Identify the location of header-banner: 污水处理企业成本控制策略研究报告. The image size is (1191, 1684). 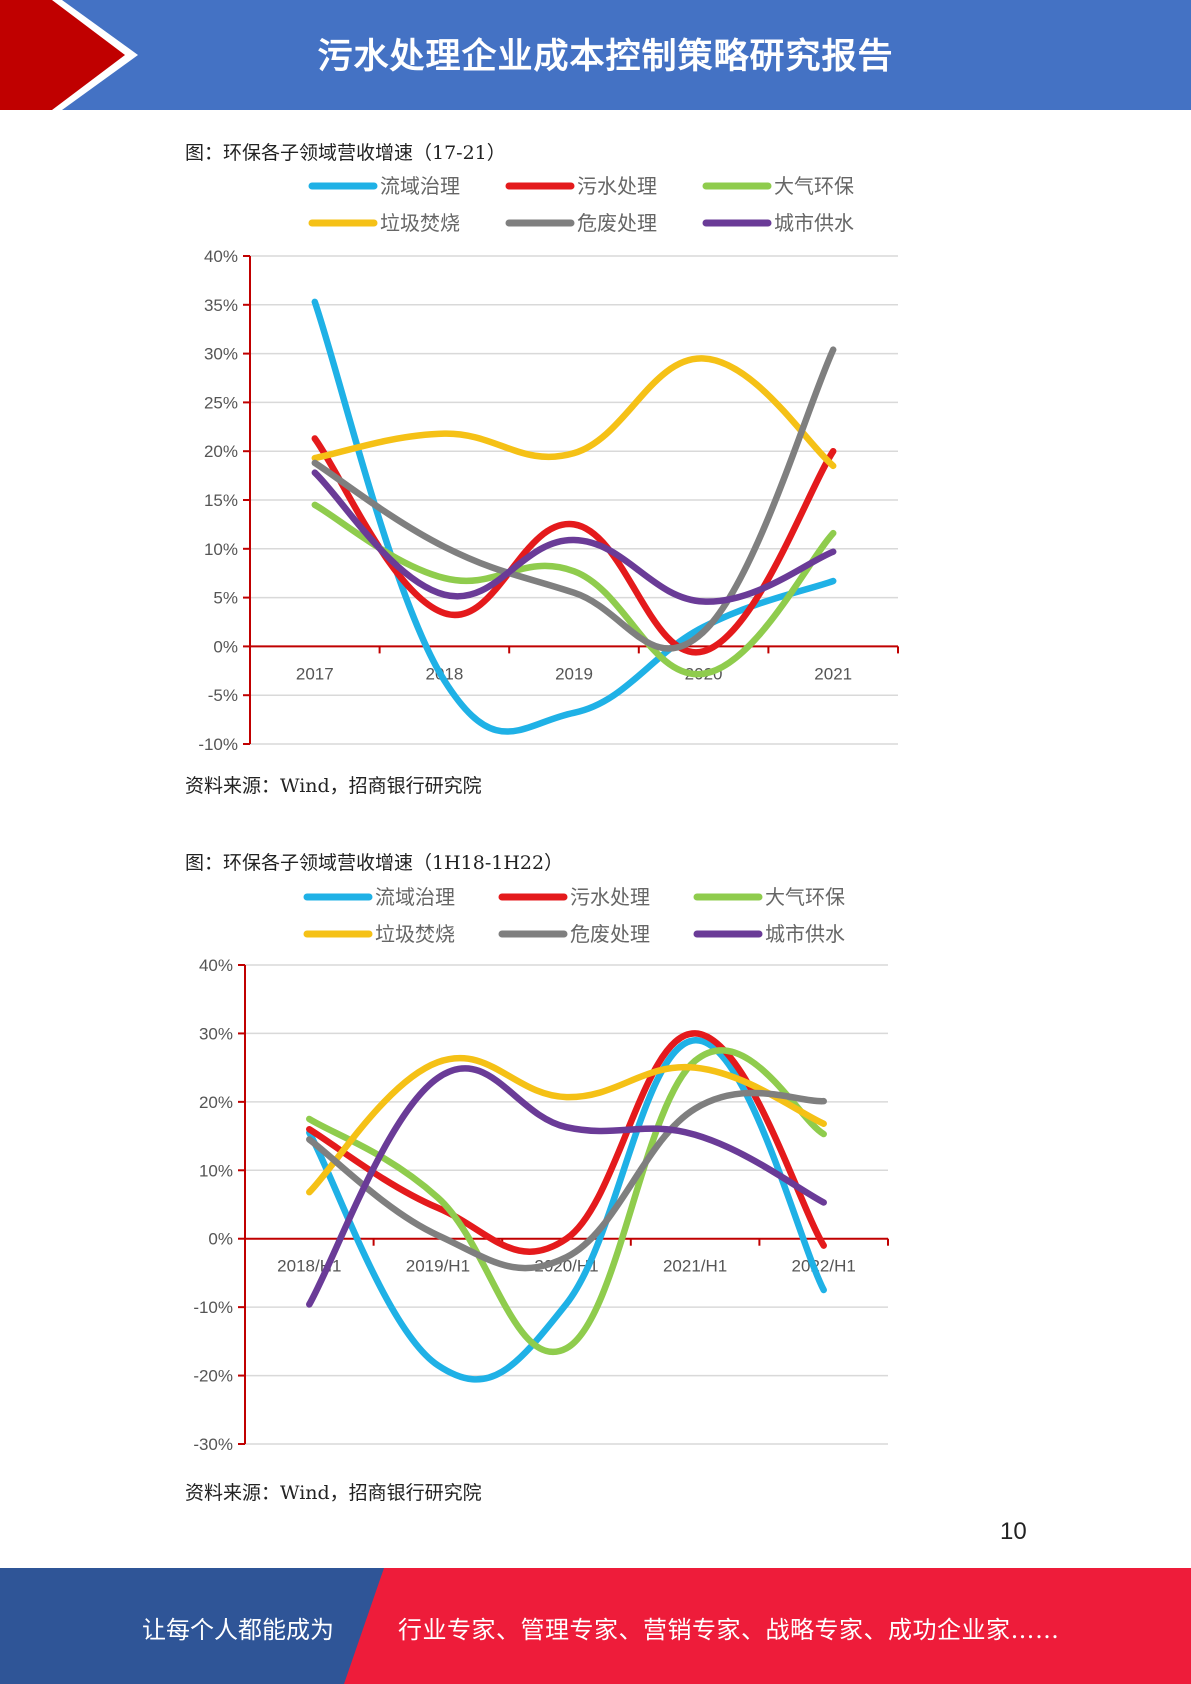
(595, 55).